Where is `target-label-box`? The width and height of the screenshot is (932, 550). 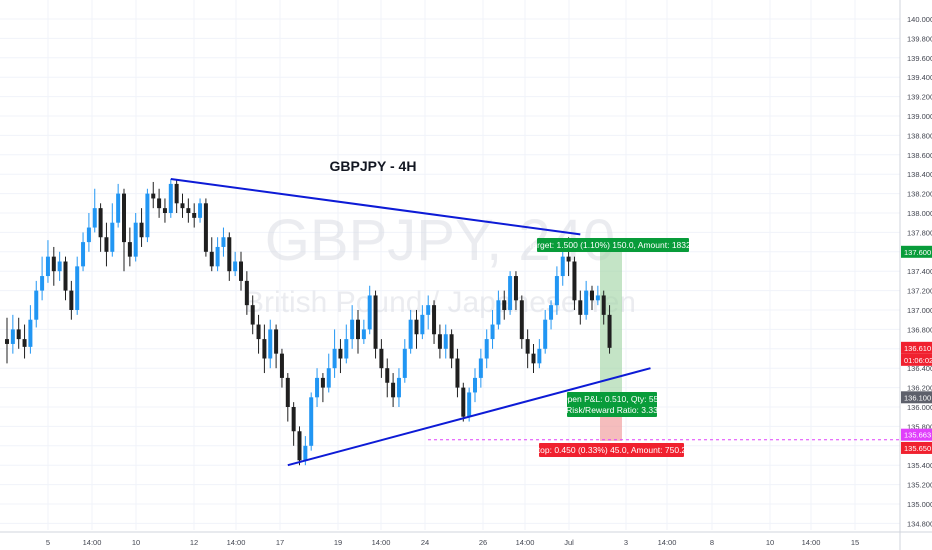
target-label-box is located at coordinates (613, 245).